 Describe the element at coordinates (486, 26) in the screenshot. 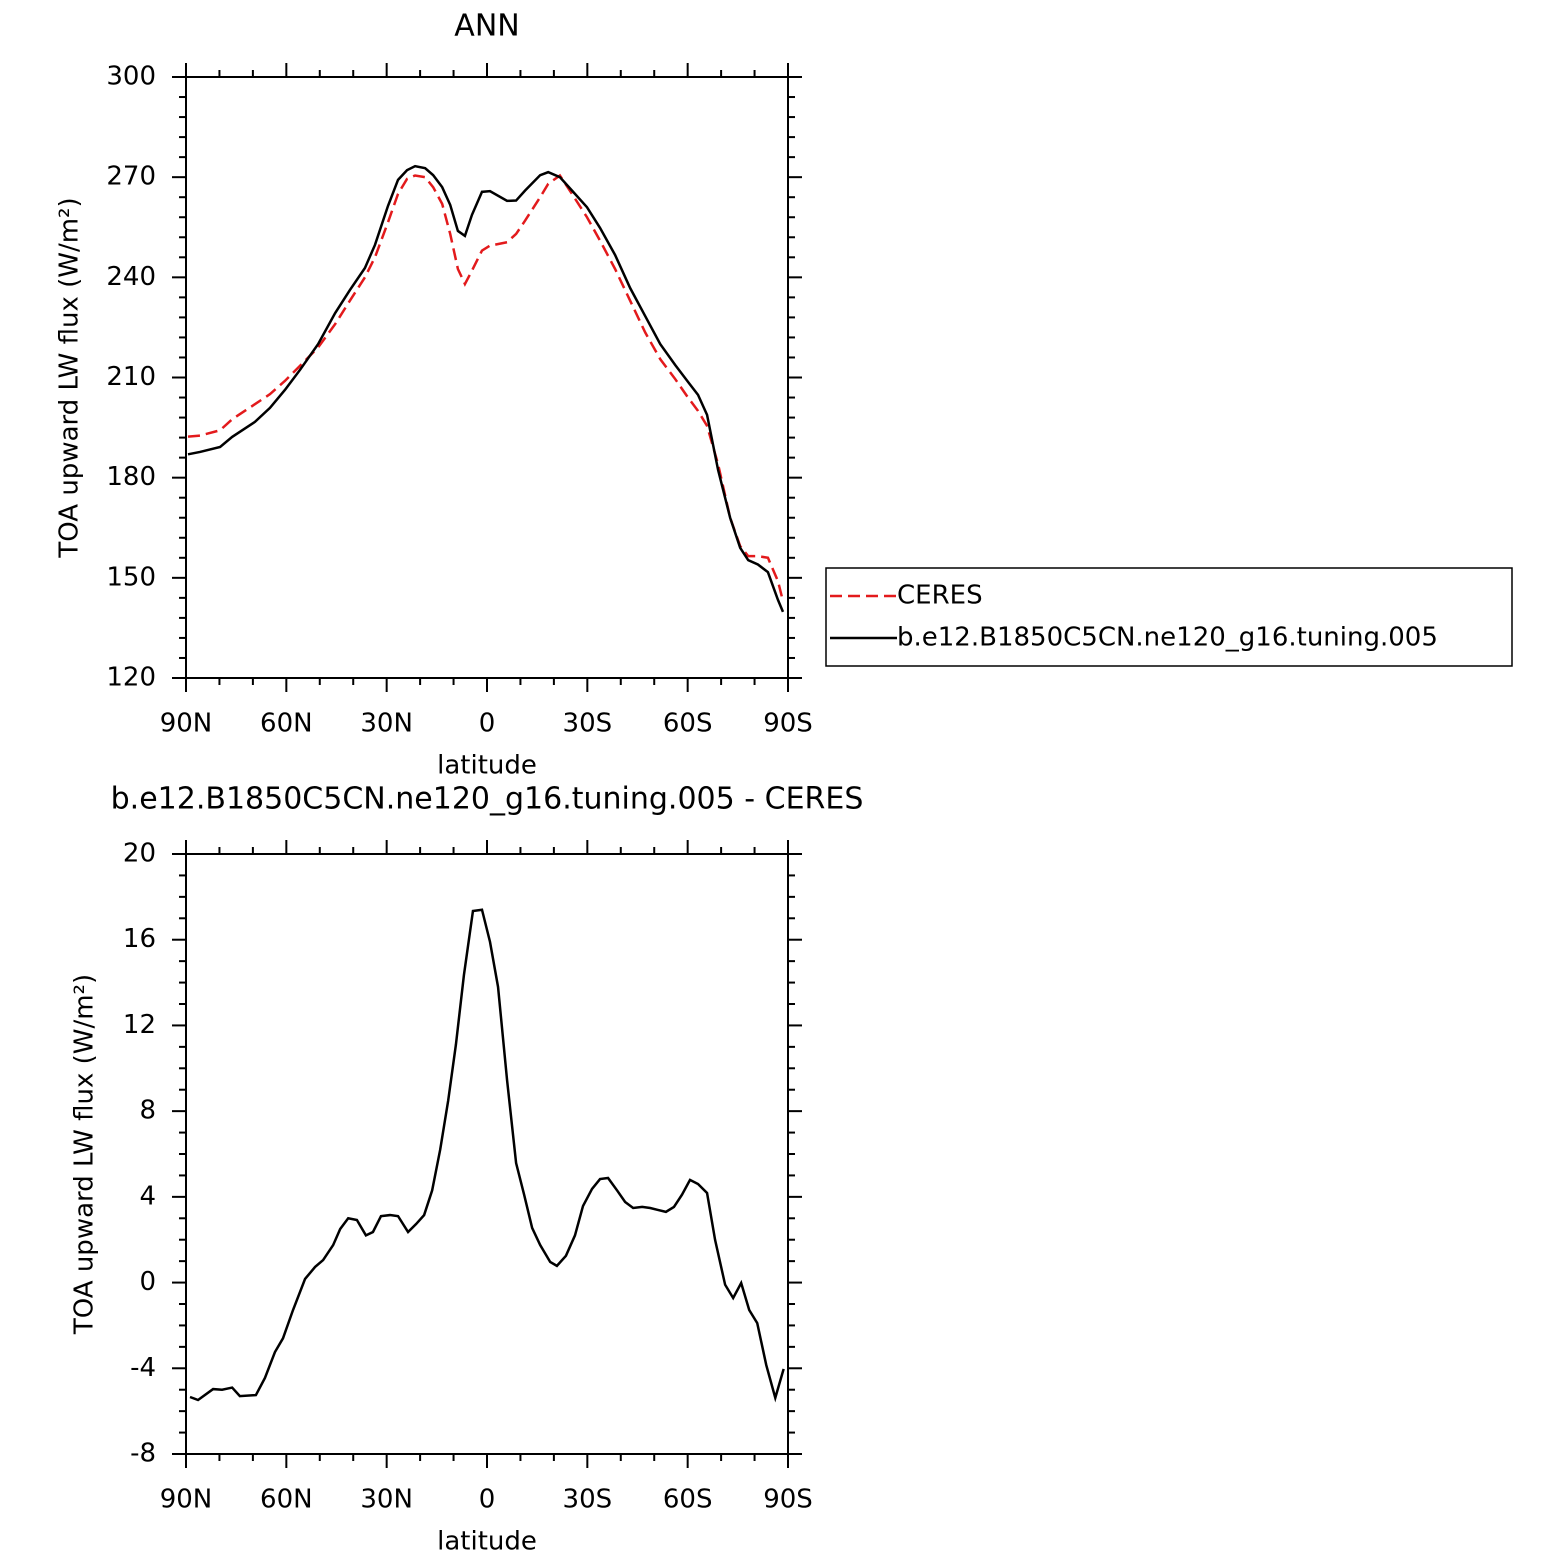

I see `chart-title: ANN` at that location.